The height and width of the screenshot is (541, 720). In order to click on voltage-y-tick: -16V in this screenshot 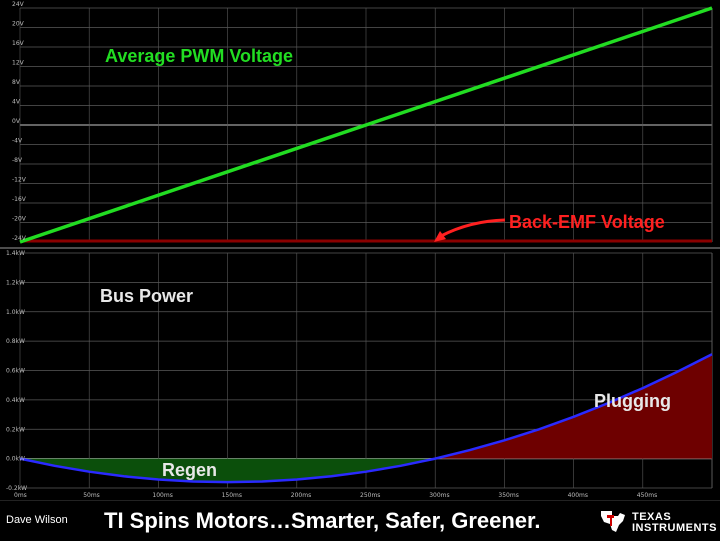, I will do `click(19, 199)`.